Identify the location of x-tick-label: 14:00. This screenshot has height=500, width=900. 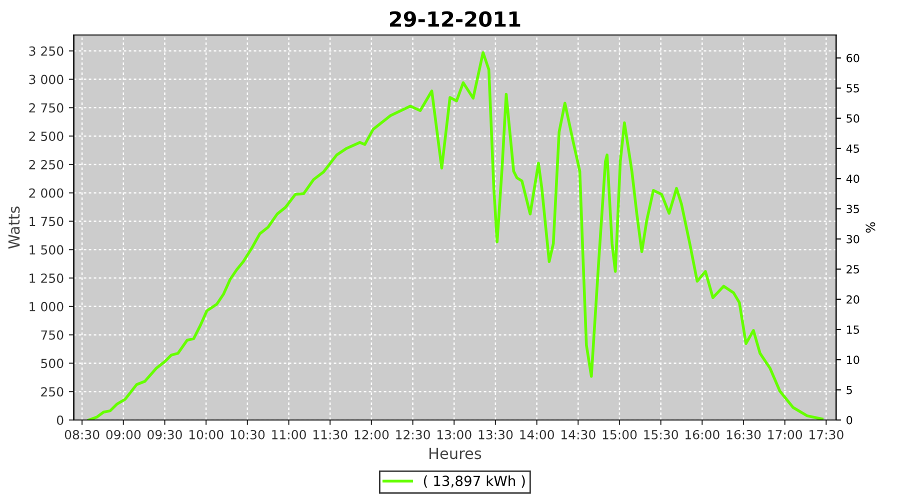
(537, 435).